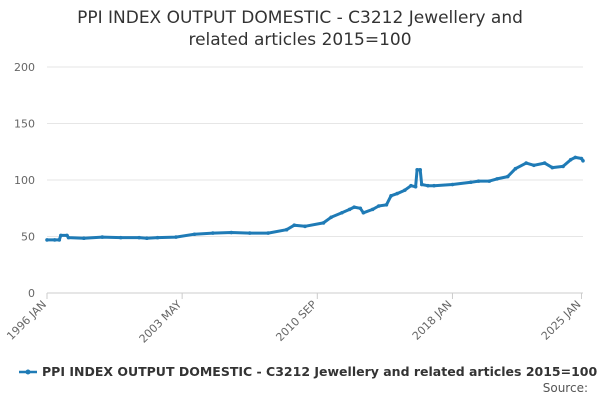 Image resolution: width=600 pixels, height=400 pixels. Describe the element at coordinates (28, 237) in the screenshot. I see `y-tick-label: 50` at that location.